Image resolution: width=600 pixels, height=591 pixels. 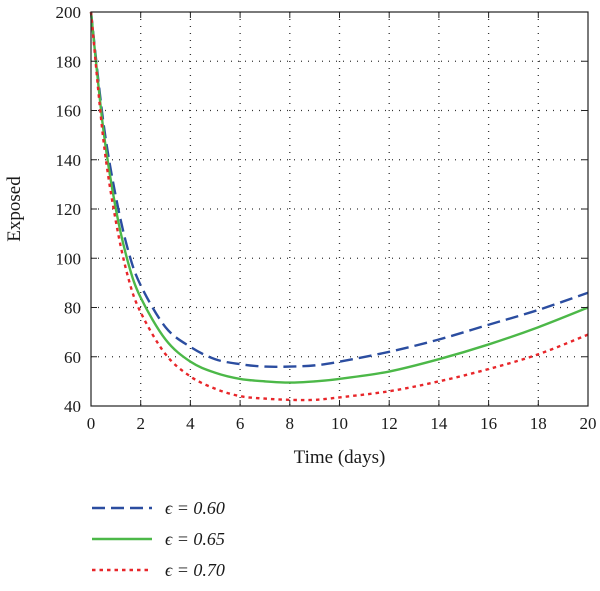 I want to click on x-tick-label: 2, so click(x=140, y=423).